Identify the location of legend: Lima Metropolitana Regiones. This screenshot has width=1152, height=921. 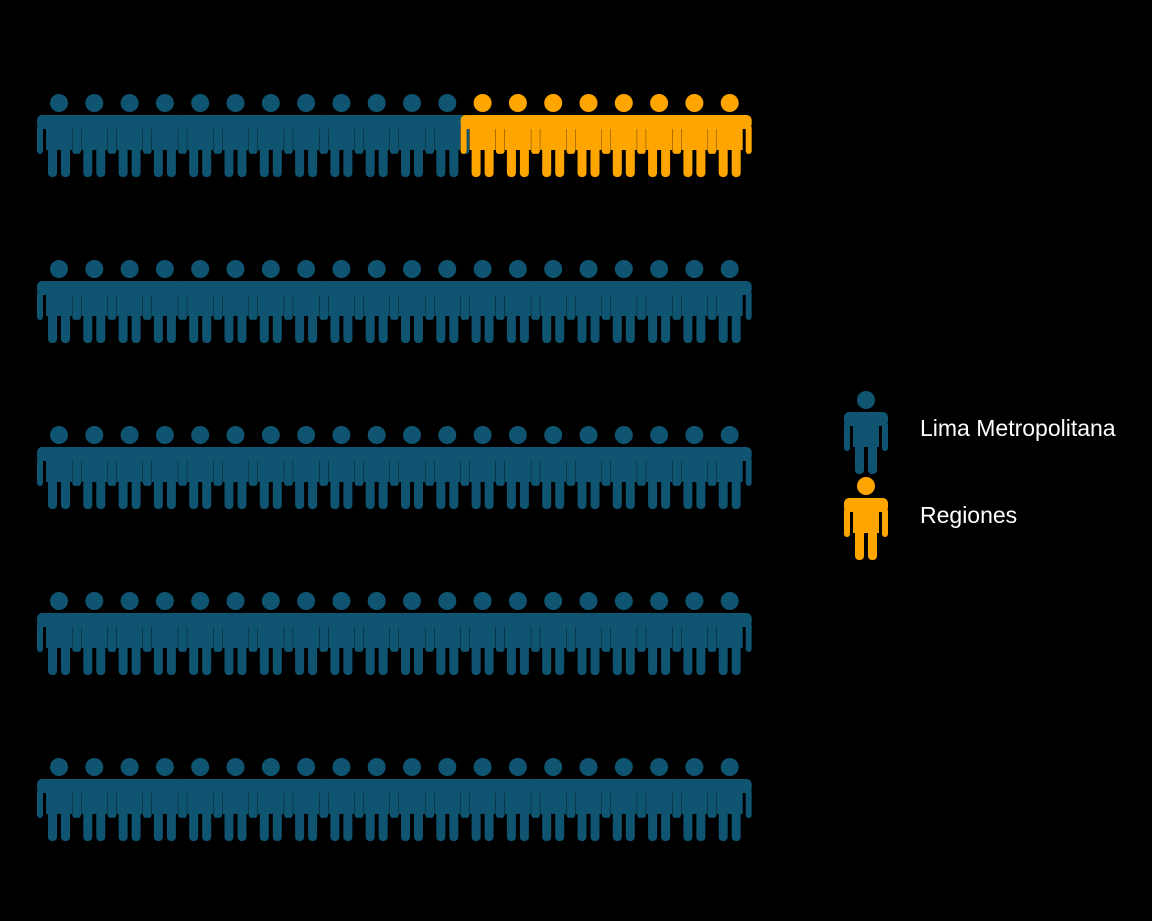
(980, 475).